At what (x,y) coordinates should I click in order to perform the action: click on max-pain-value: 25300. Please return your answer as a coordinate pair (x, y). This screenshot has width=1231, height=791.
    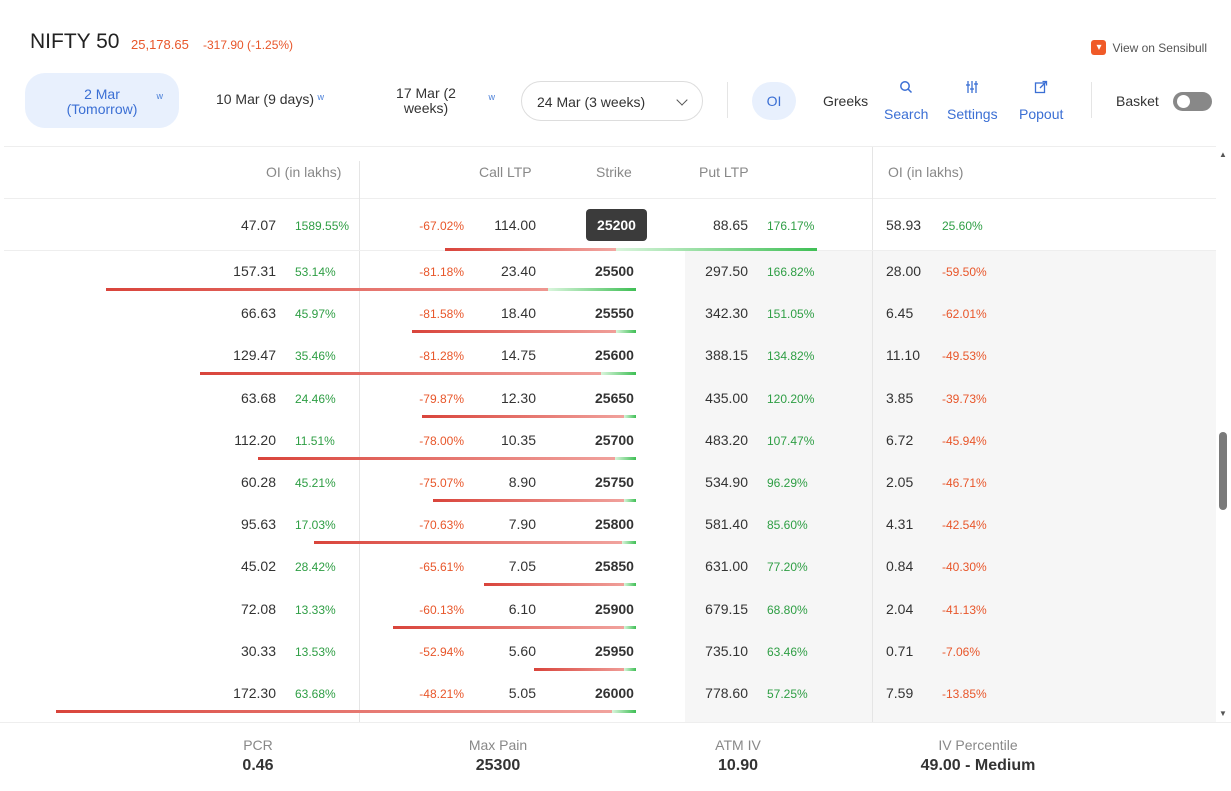
    Looking at the image, I should click on (498, 765).